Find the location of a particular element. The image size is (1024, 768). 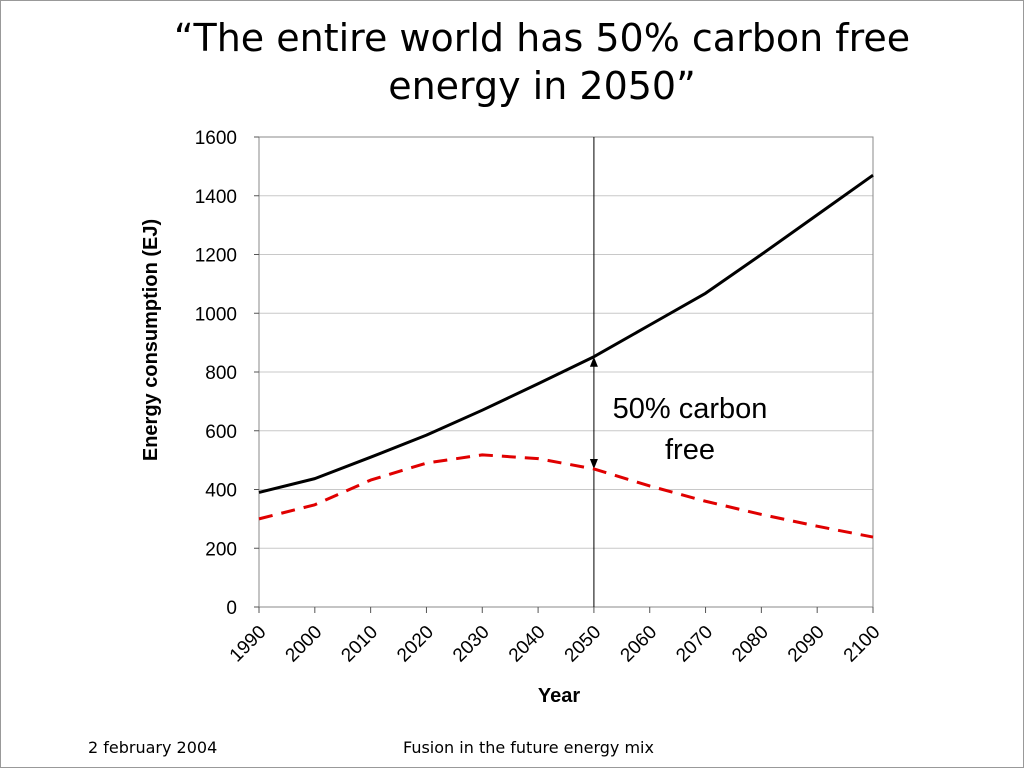

arrow-head-down is located at coordinates (593, 463).